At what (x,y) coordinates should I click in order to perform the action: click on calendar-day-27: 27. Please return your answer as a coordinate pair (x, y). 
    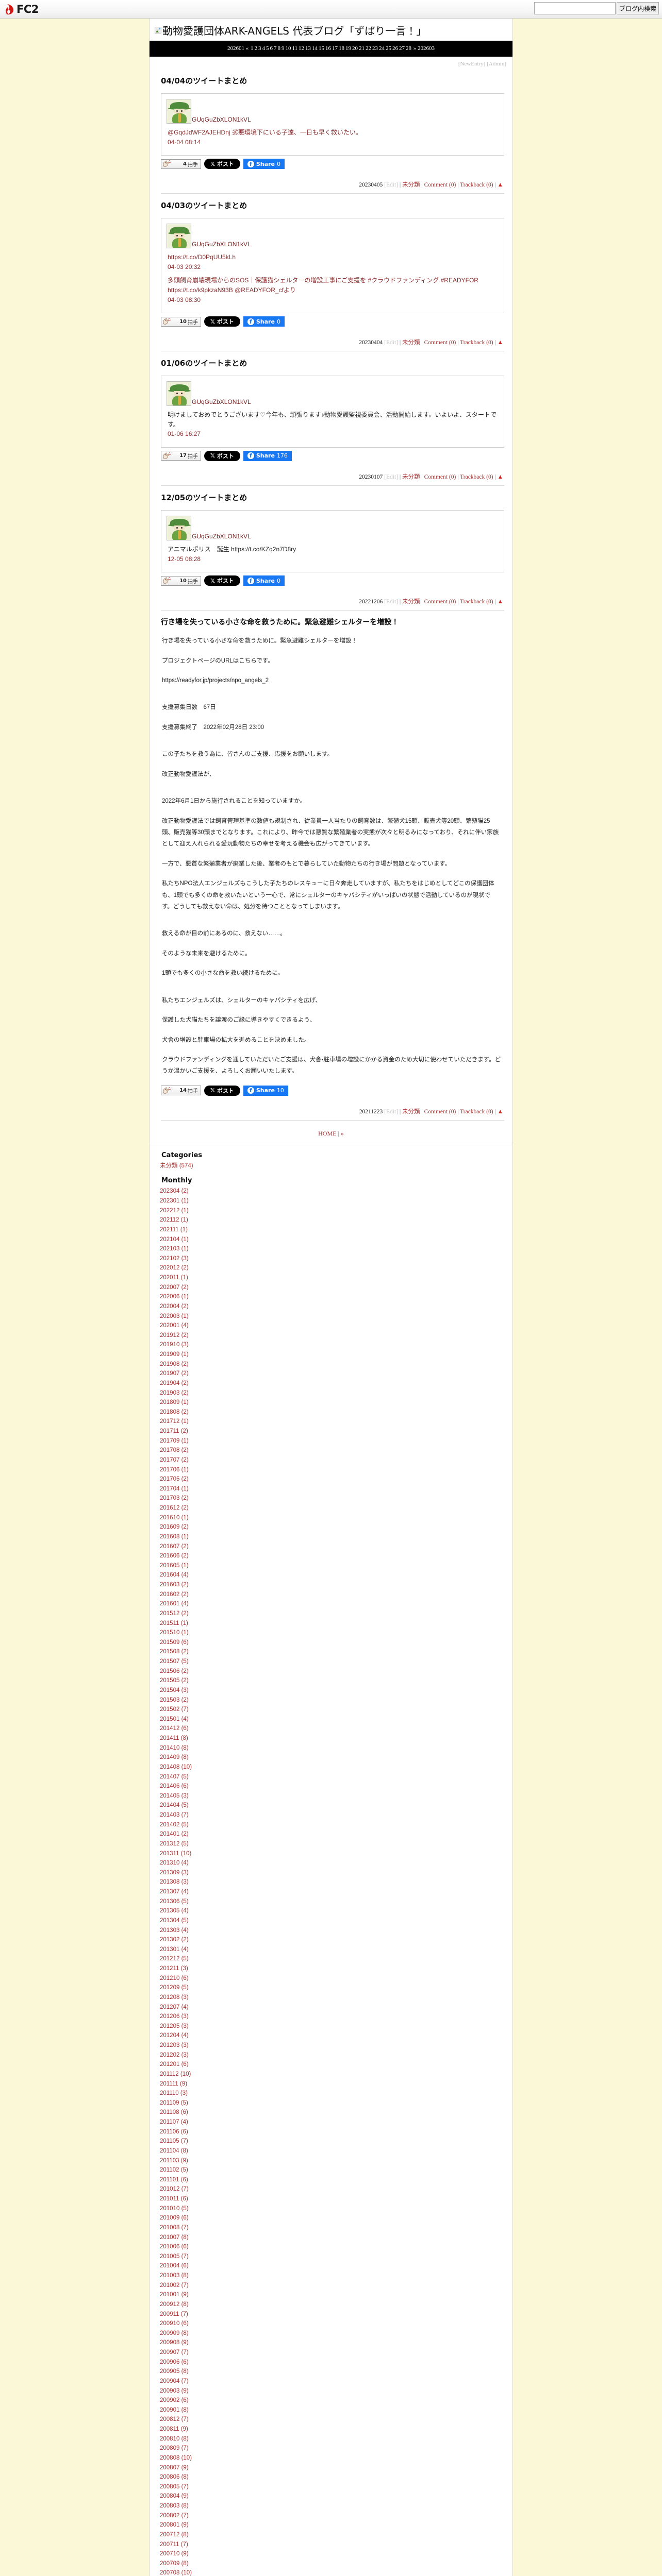
    Looking at the image, I should click on (402, 48).